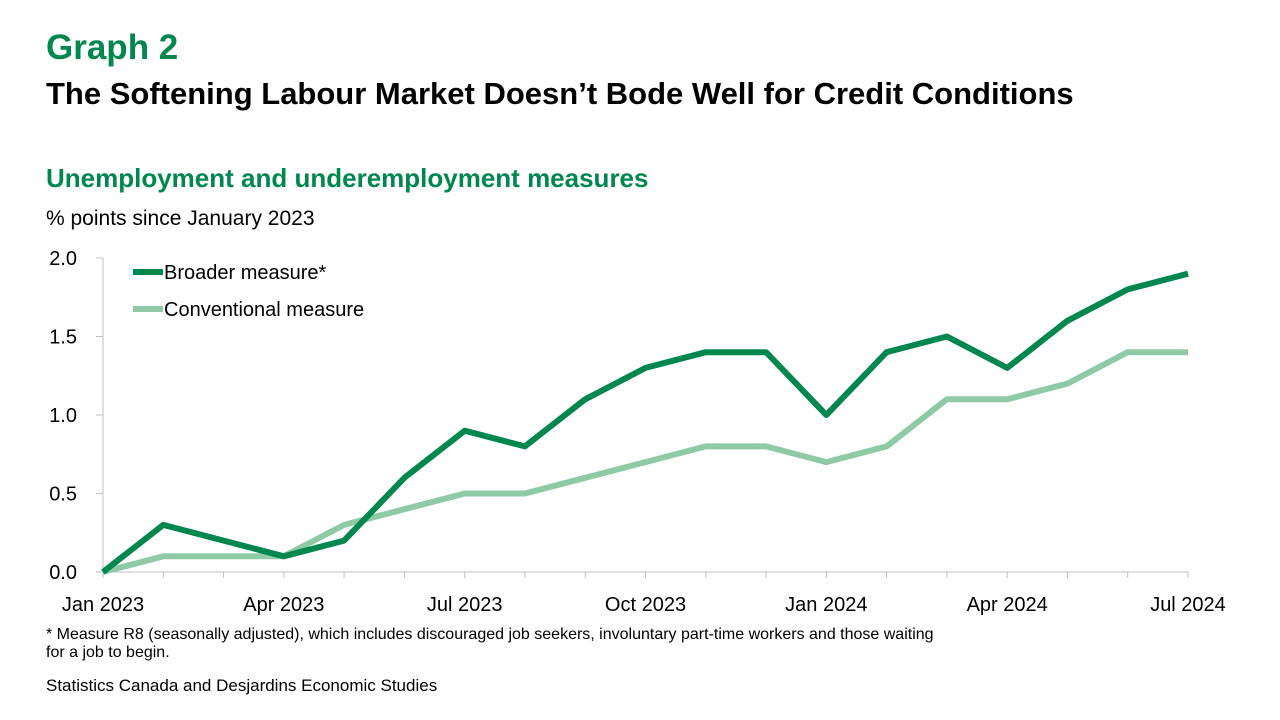  I want to click on x-tick-label: Jan 2024, so click(826, 605).